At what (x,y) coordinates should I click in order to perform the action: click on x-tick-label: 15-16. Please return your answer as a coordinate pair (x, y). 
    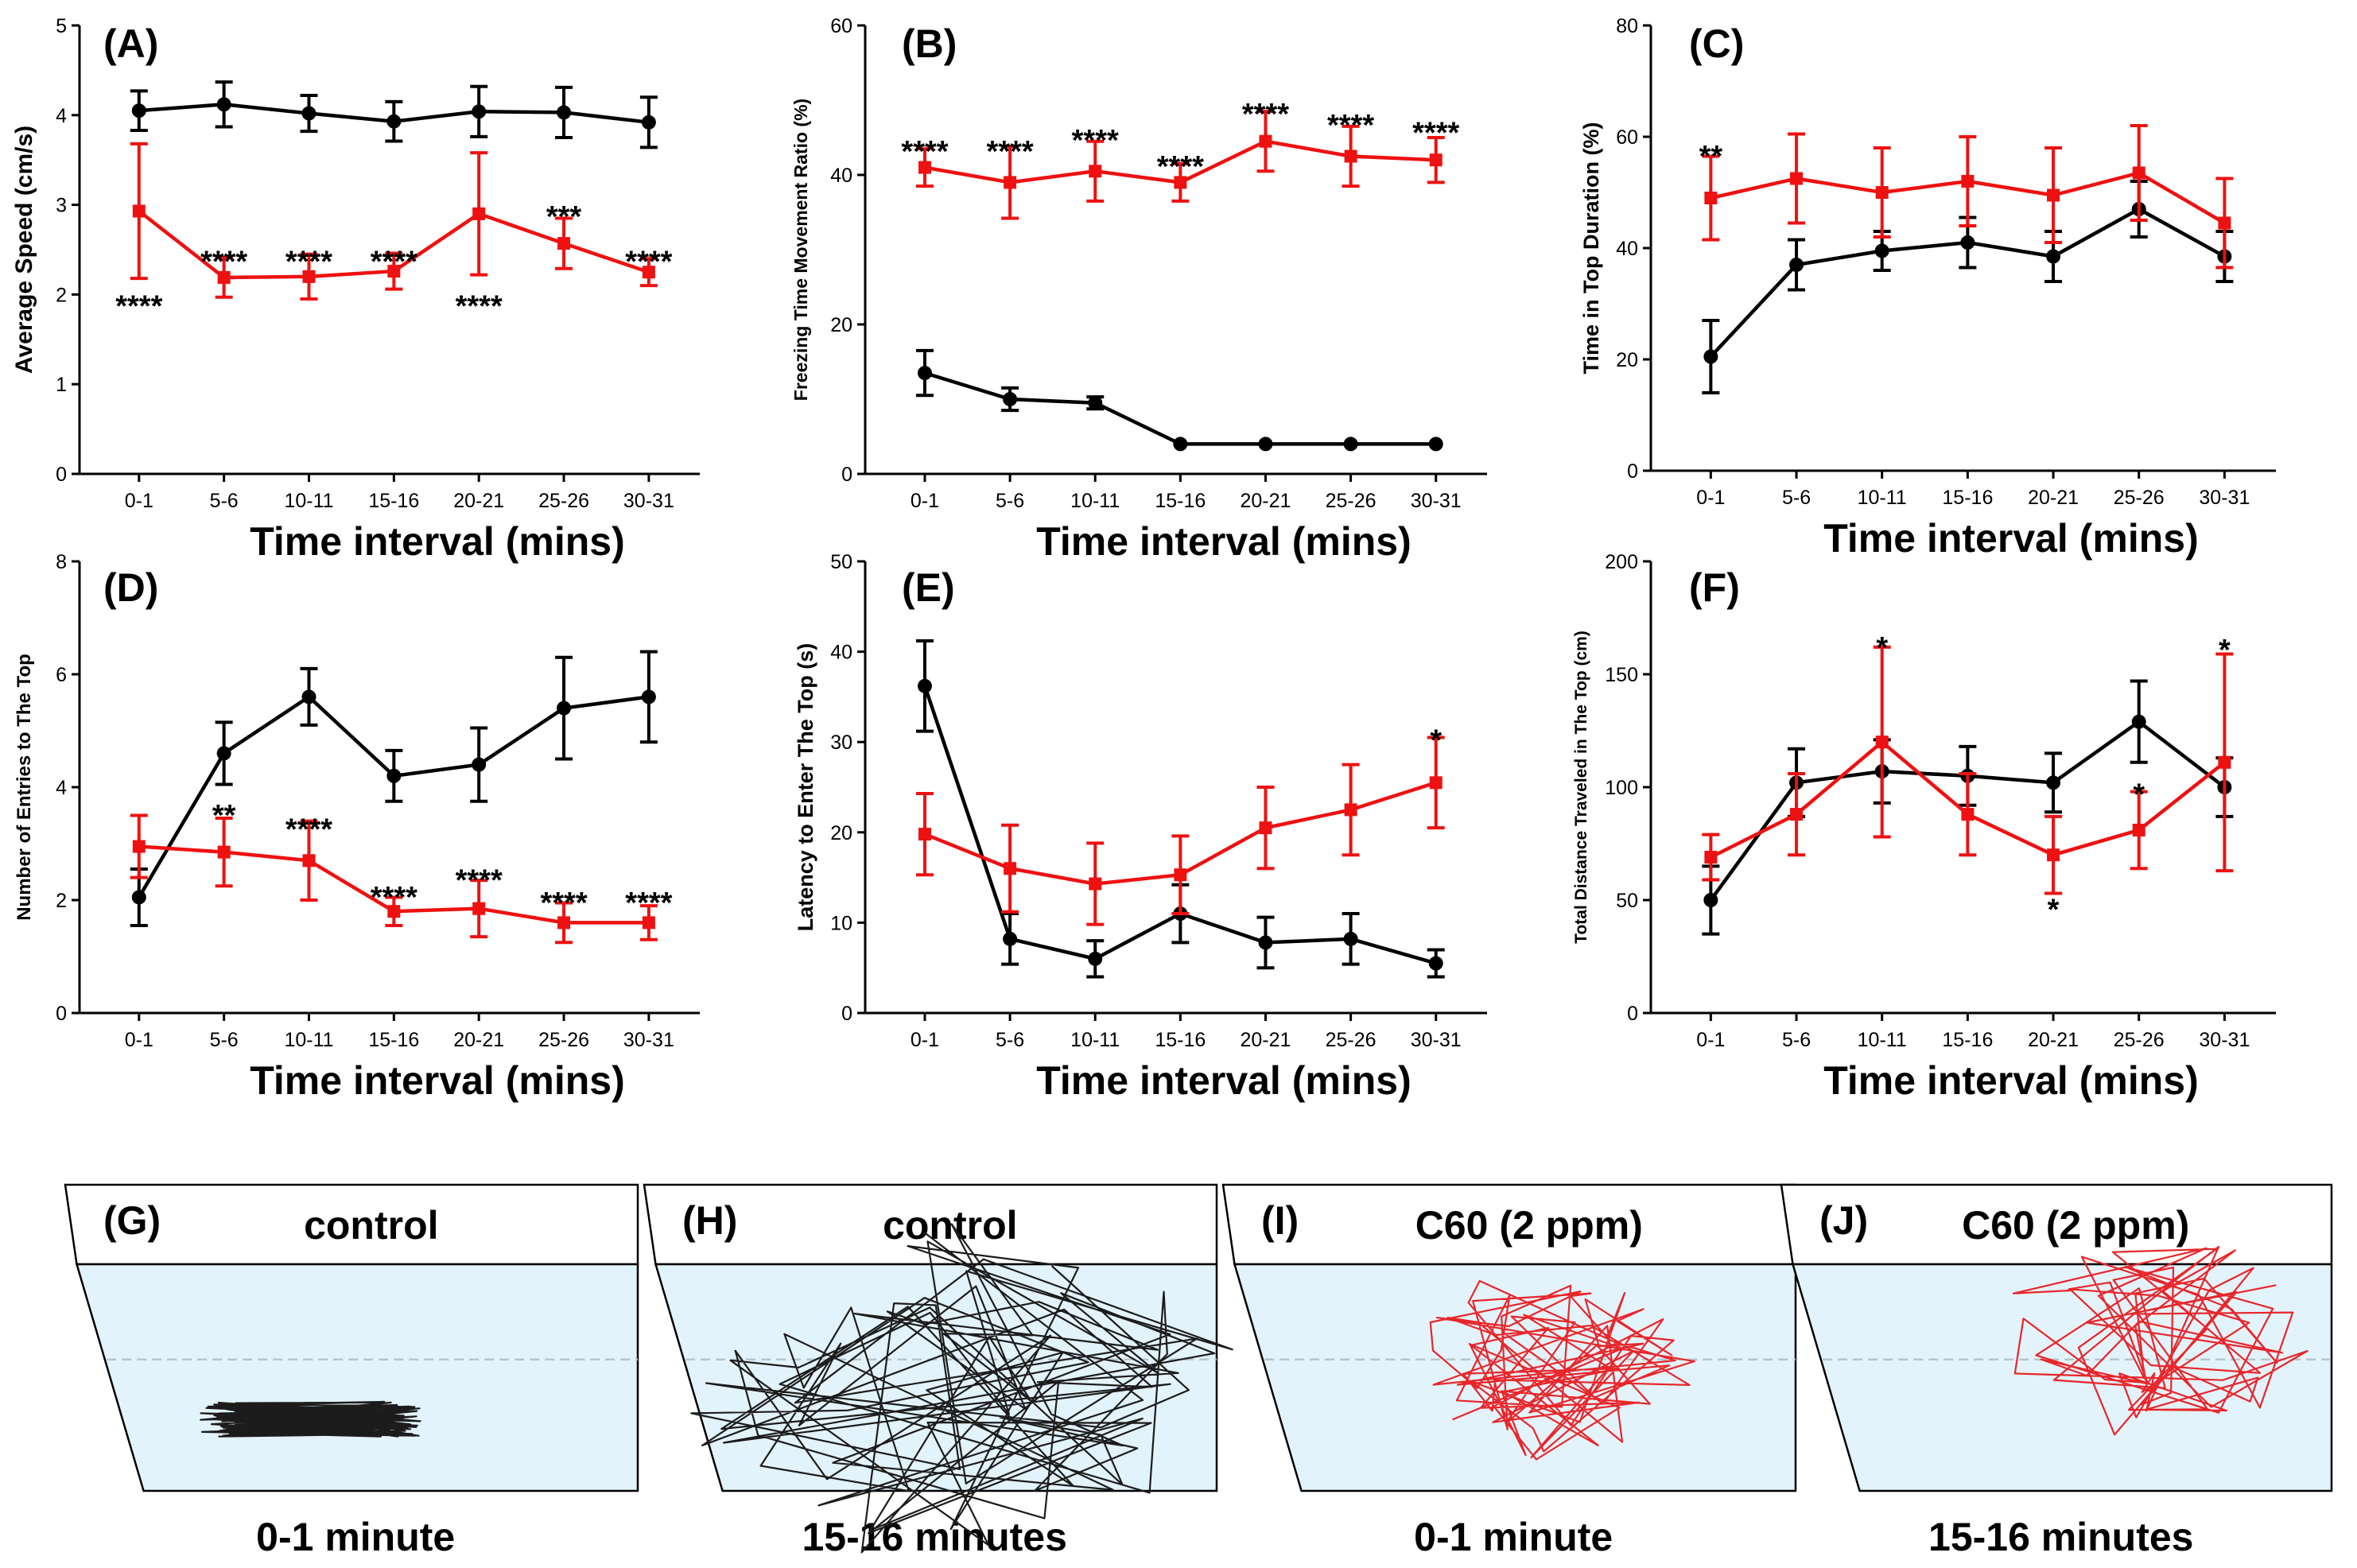
    Looking at the image, I should click on (1968, 1040).